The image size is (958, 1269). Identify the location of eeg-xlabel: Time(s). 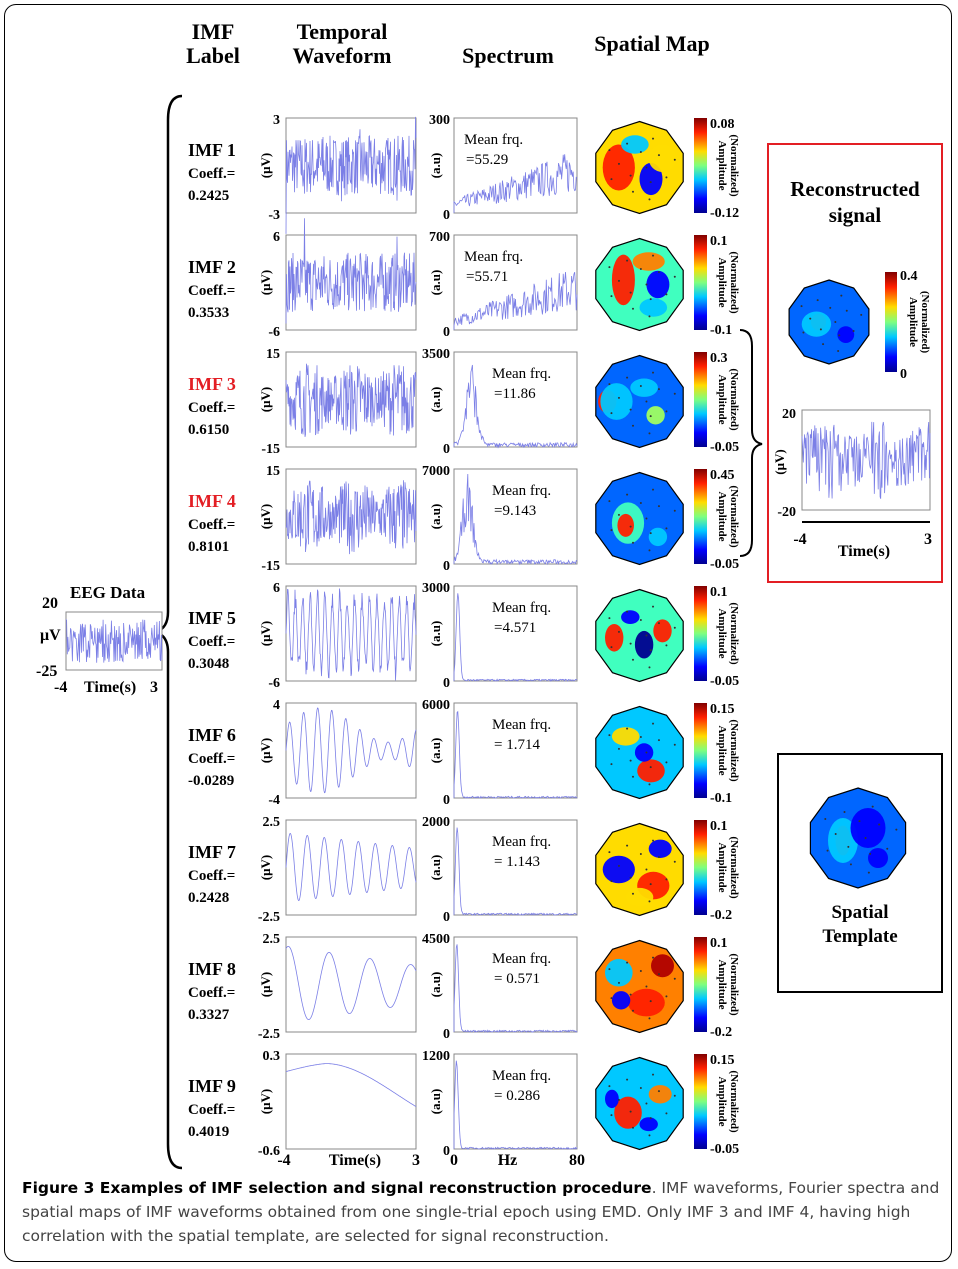
(110, 687).